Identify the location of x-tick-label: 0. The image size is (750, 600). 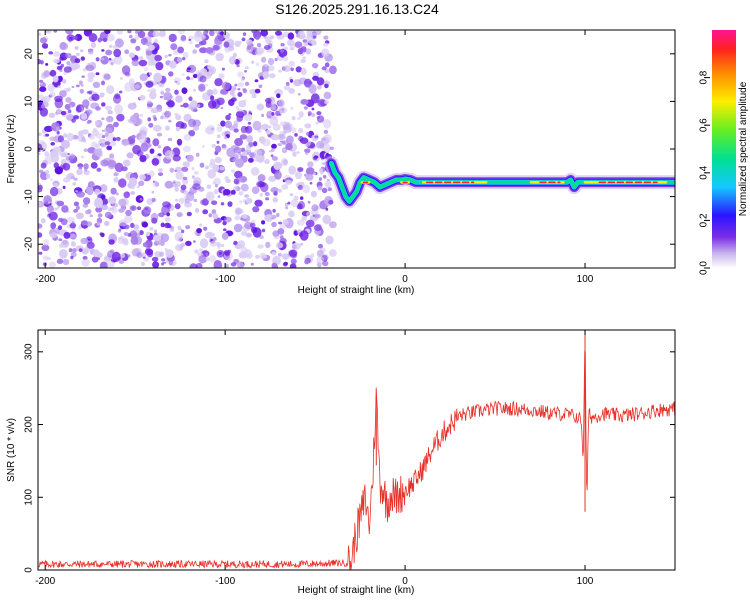
(405, 279).